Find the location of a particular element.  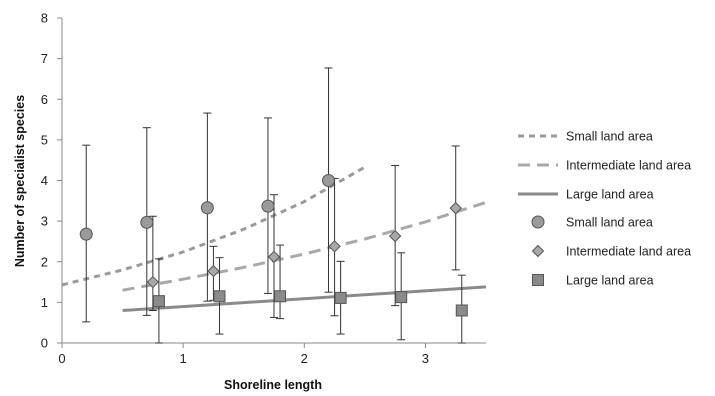

y-tick-label: 4 is located at coordinates (44, 180).